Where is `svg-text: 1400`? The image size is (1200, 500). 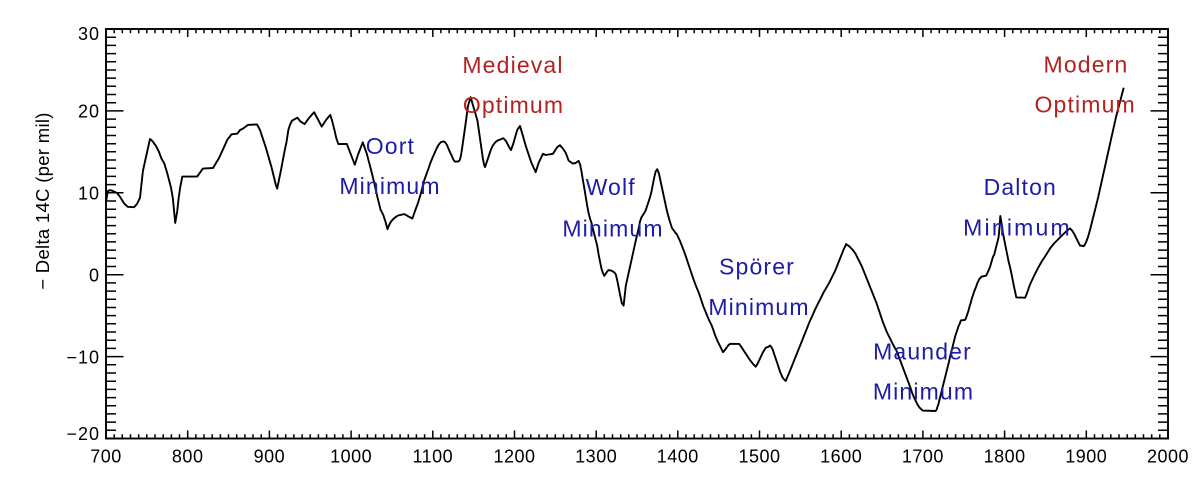 svg-text: 1400 is located at coordinates (678, 457).